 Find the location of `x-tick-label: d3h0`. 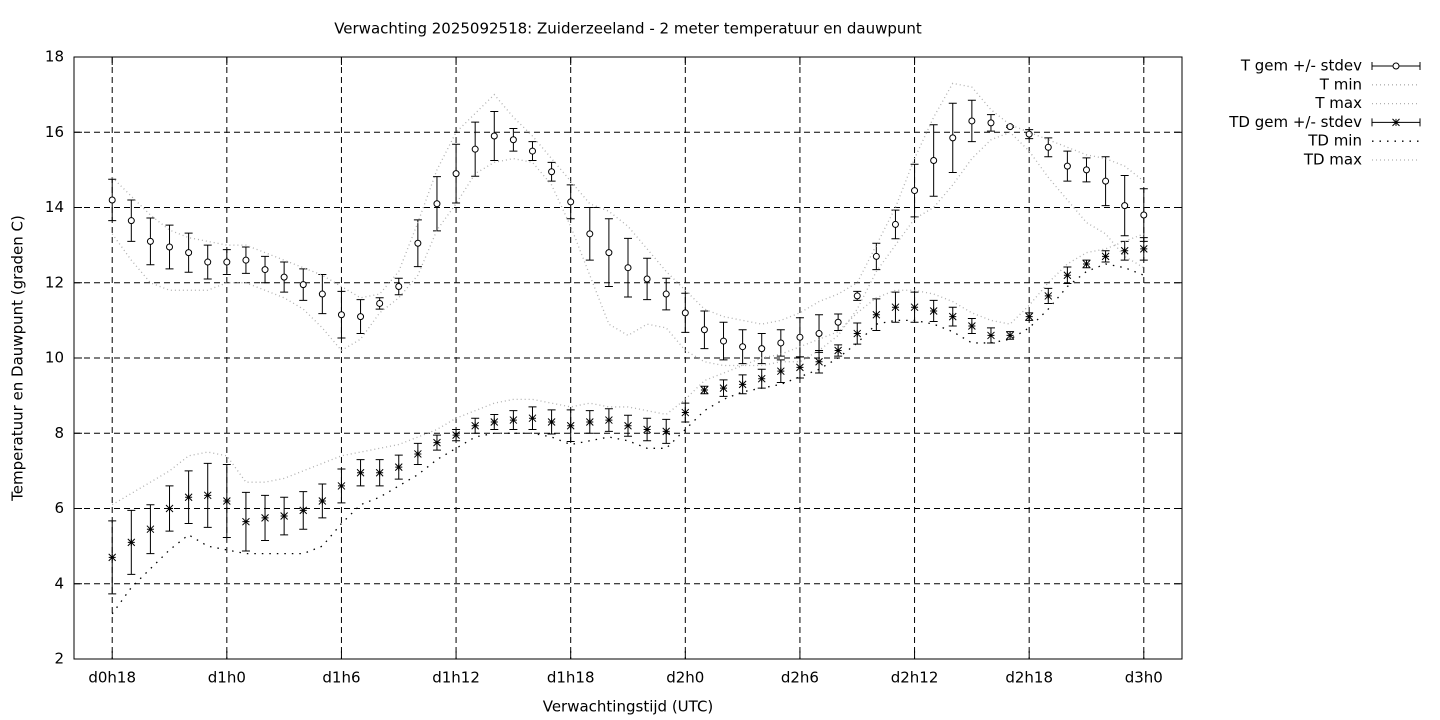

x-tick-label: d3h0 is located at coordinates (1144, 678).